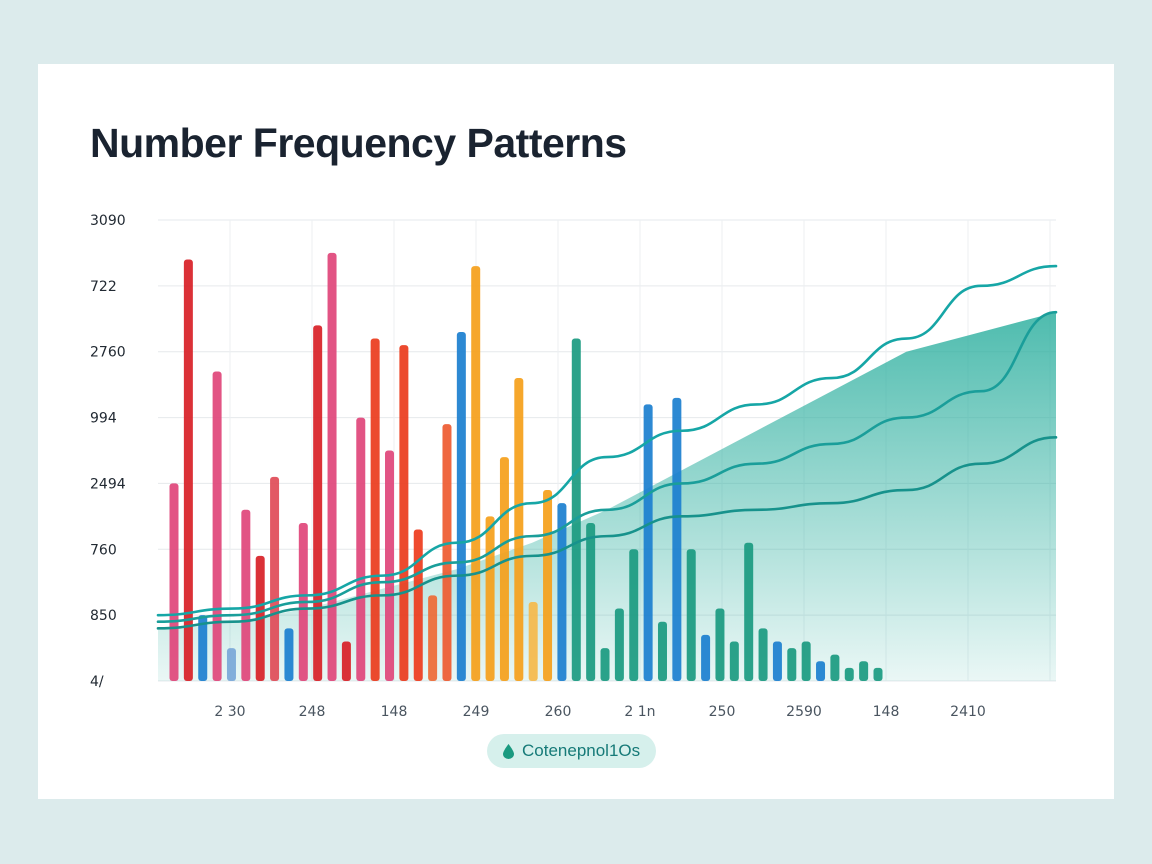 This screenshot has height=864, width=1152. Describe the element at coordinates (312, 712) in the screenshot. I see `x-tick-label: 248` at that location.